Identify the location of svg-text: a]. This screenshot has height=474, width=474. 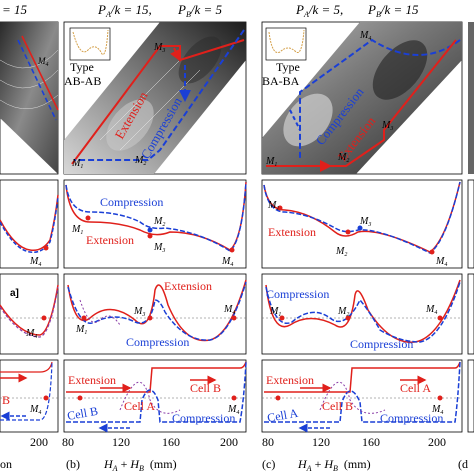
(14, 293).